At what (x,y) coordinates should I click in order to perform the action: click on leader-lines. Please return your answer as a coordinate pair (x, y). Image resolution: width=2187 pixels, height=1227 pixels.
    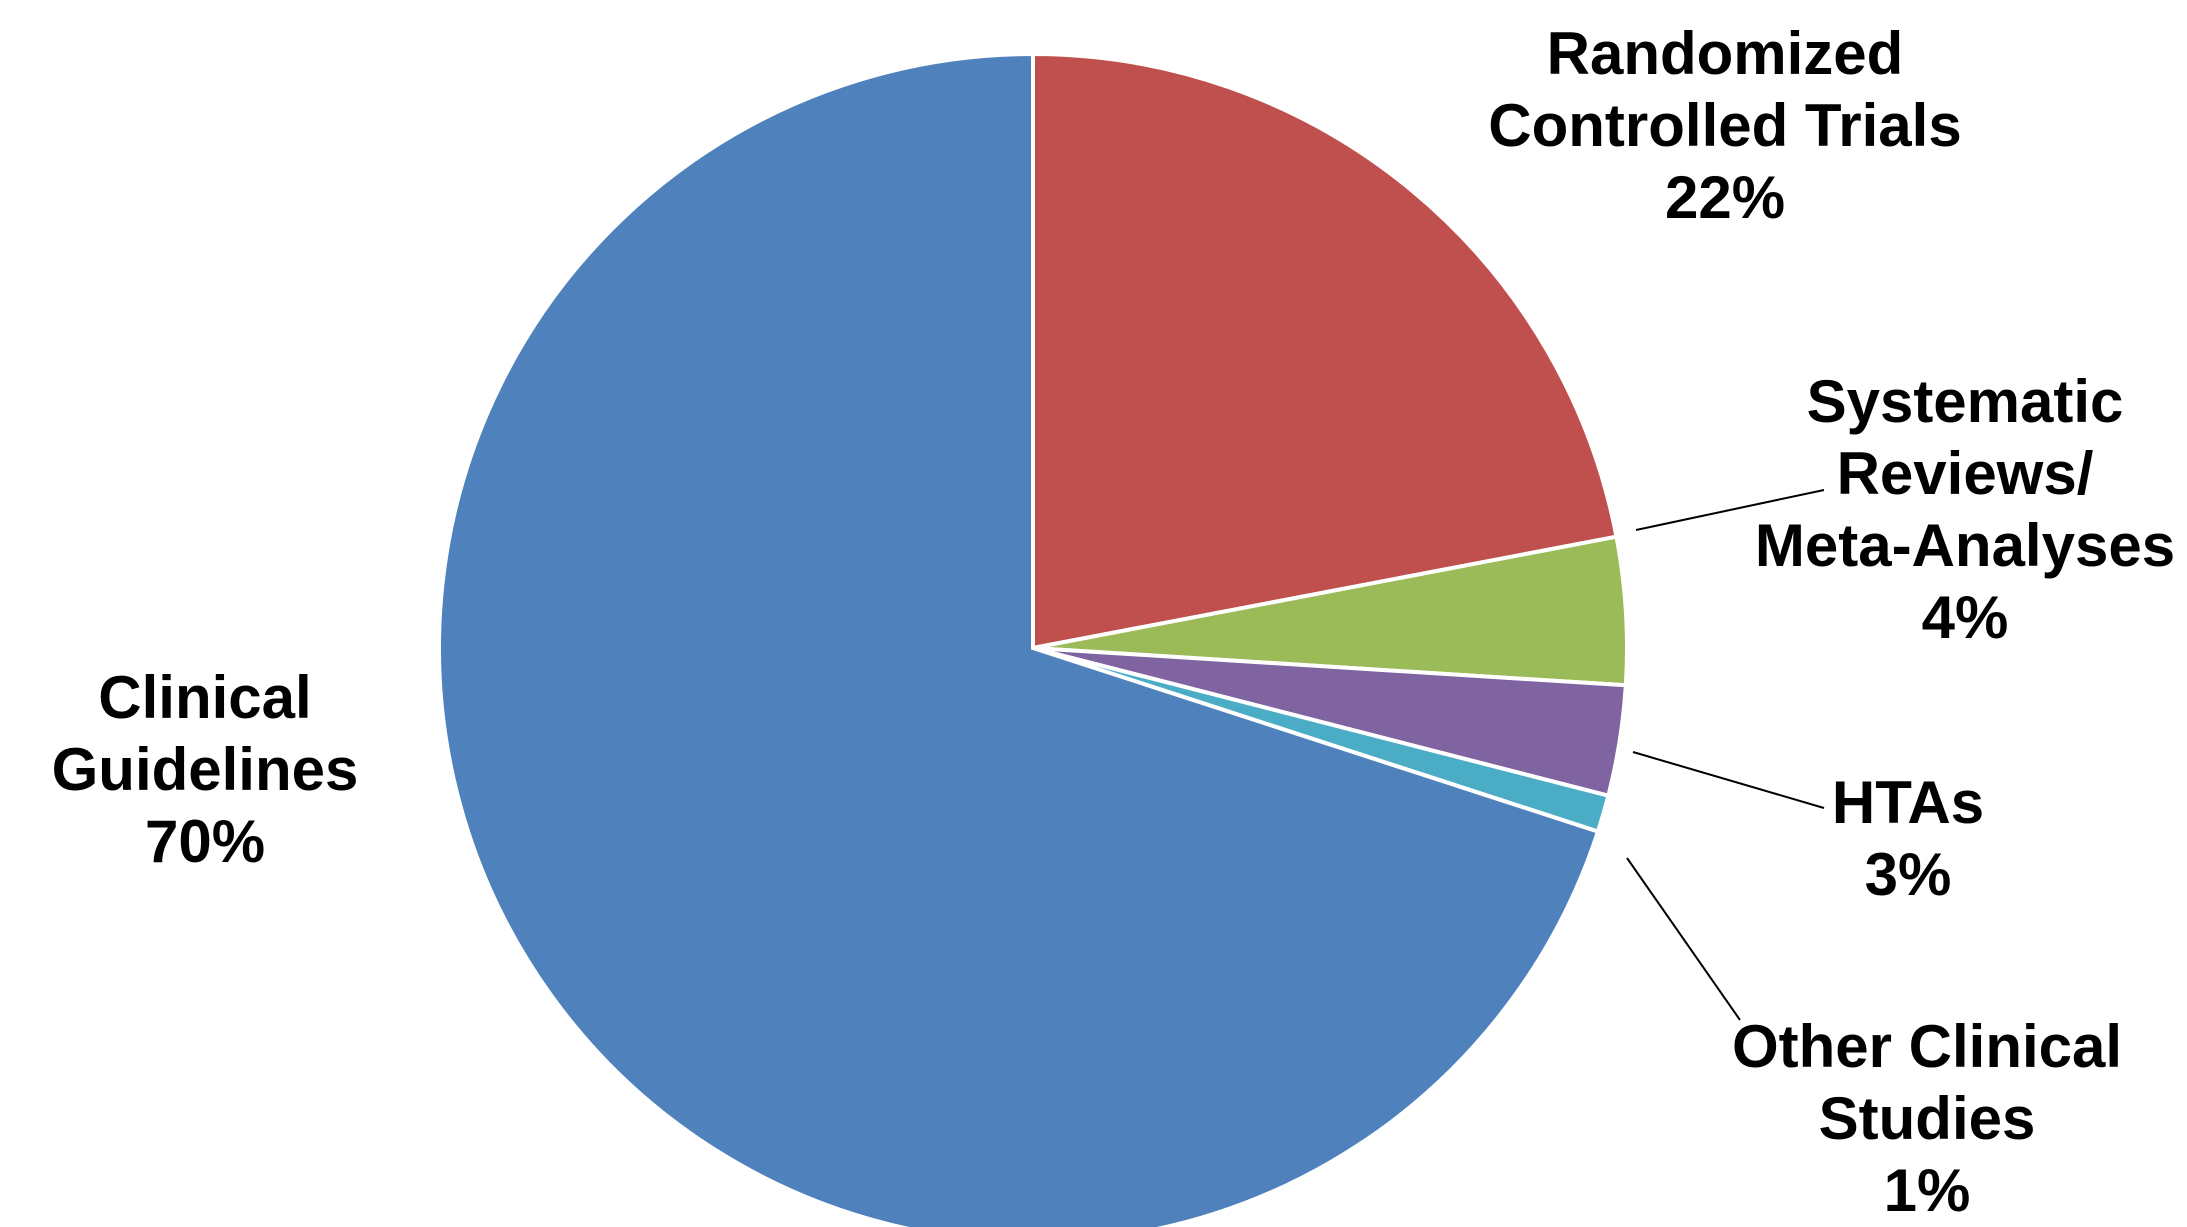
    Looking at the image, I should click on (1725, 755).